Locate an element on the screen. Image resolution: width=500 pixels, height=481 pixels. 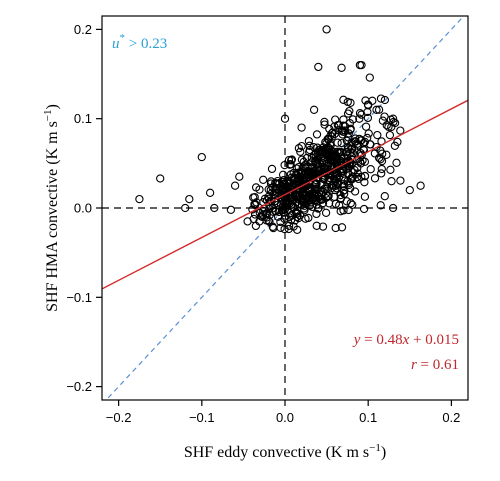
y-axis-title: SHF HMA convective (K m s−1) is located at coordinates (51, 208).